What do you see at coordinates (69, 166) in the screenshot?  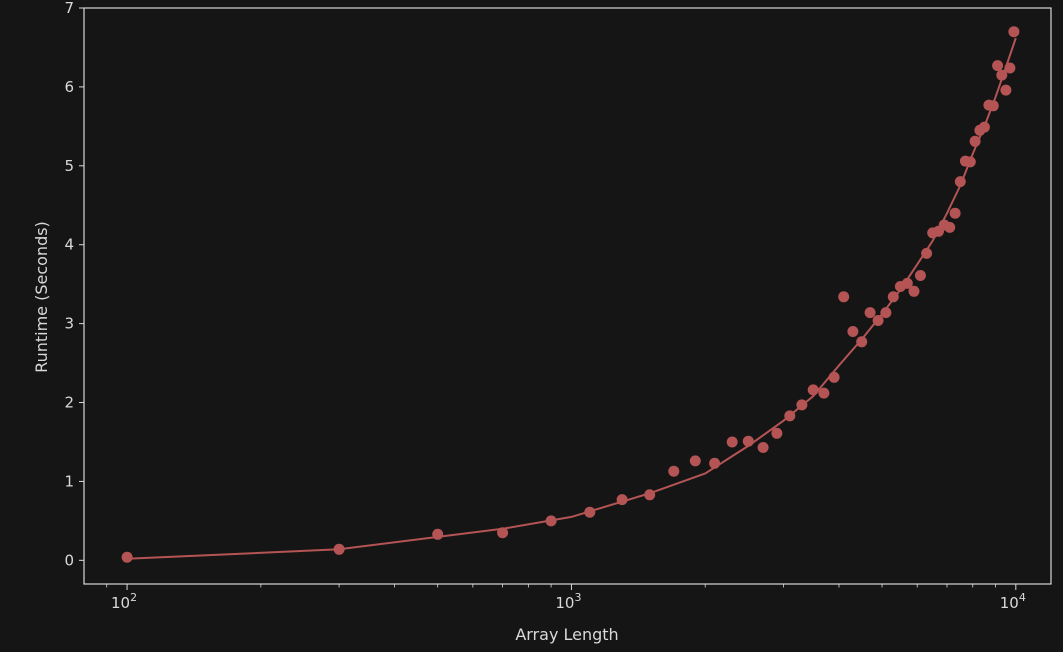 I see `y-tick-label: 5` at bounding box center [69, 166].